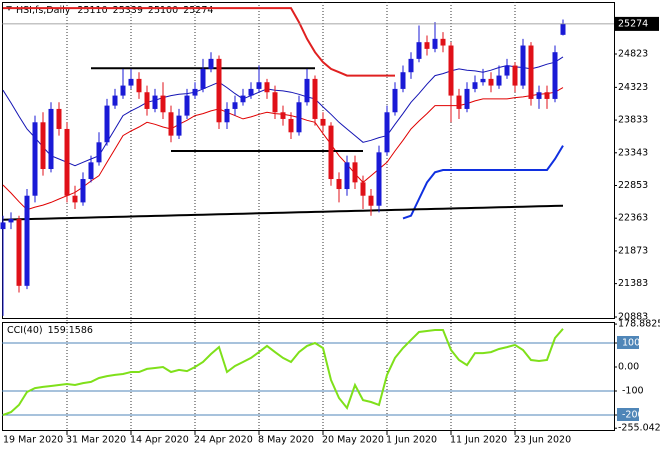  What do you see at coordinates (633, 415) in the screenshot?
I see `y-tick-label: -200` at bounding box center [633, 415].